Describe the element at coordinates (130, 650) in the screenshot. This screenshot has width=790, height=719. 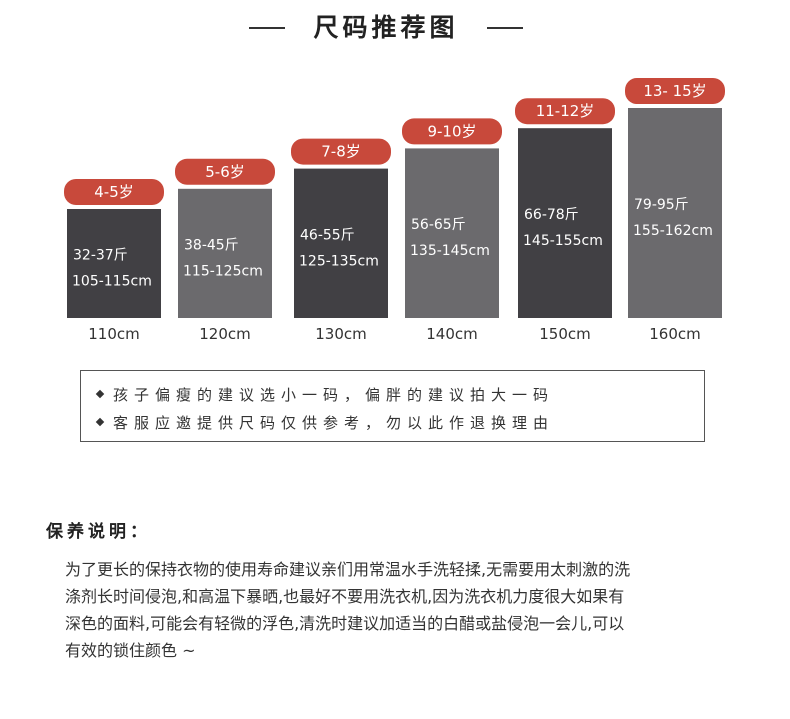
I see `care-text-line: 有效的锁住颜色 ~` at that location.